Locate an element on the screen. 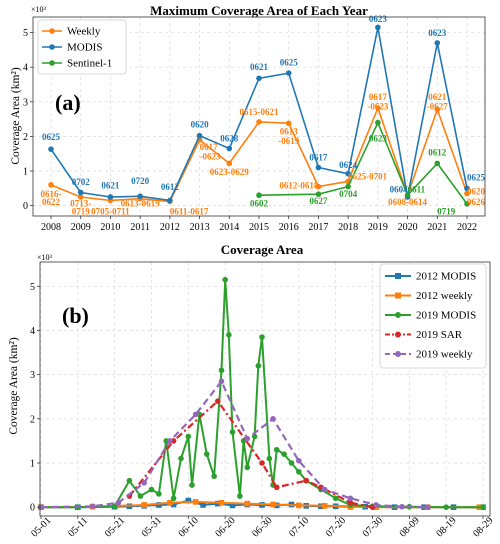 The height and width of the screenshot is (544, 500). chart-a-annotation: -0627 is located at coordinates (437, 106).